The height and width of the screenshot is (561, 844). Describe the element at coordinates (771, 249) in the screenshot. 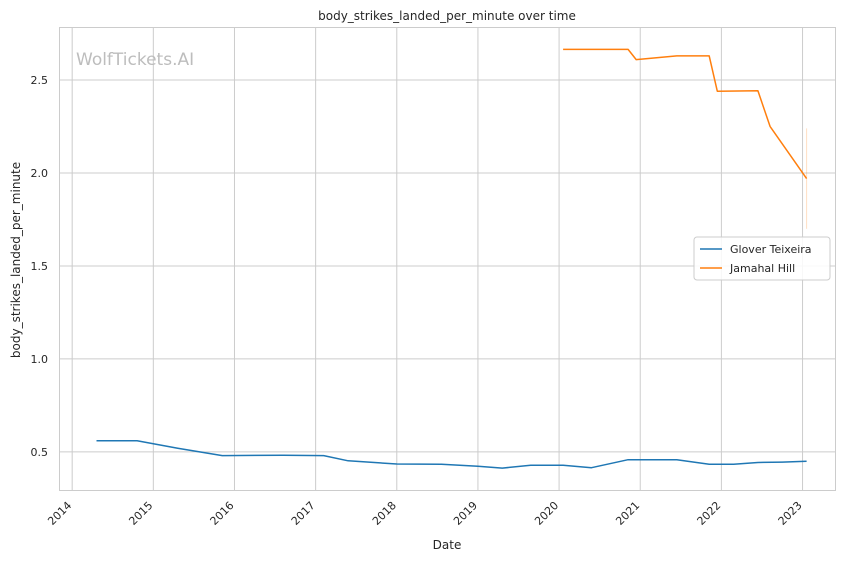

I see `legend-label: Glover Teixeira` at that location.